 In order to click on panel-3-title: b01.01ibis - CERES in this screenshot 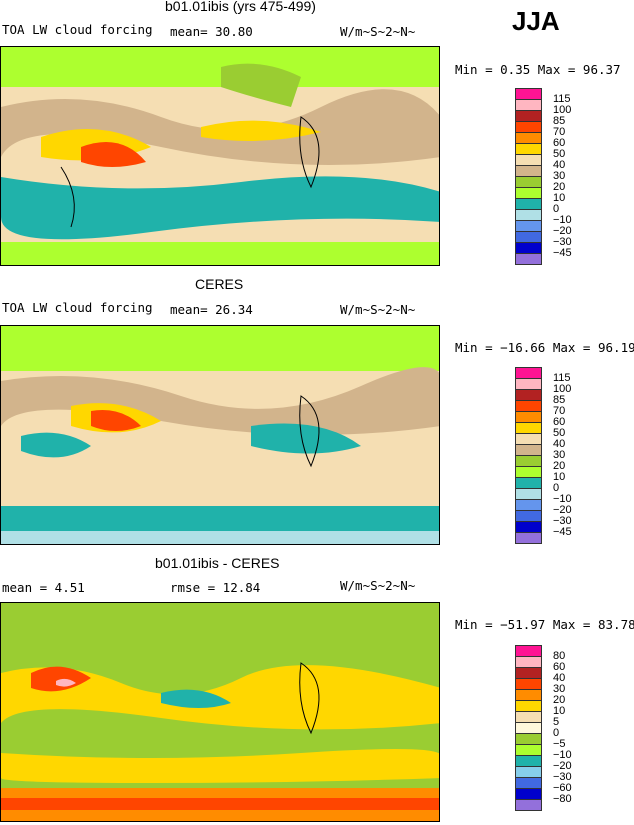, I will do `click(217, 563)`.